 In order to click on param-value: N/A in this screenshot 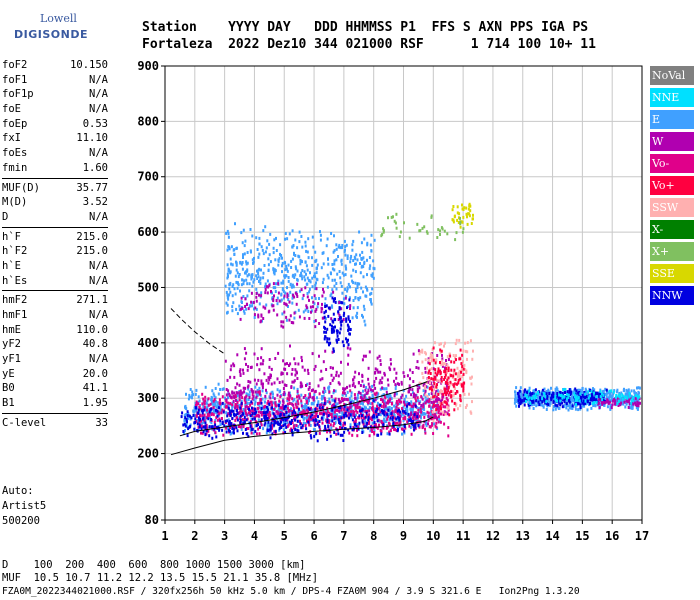, I will do `click(98, 216)`.